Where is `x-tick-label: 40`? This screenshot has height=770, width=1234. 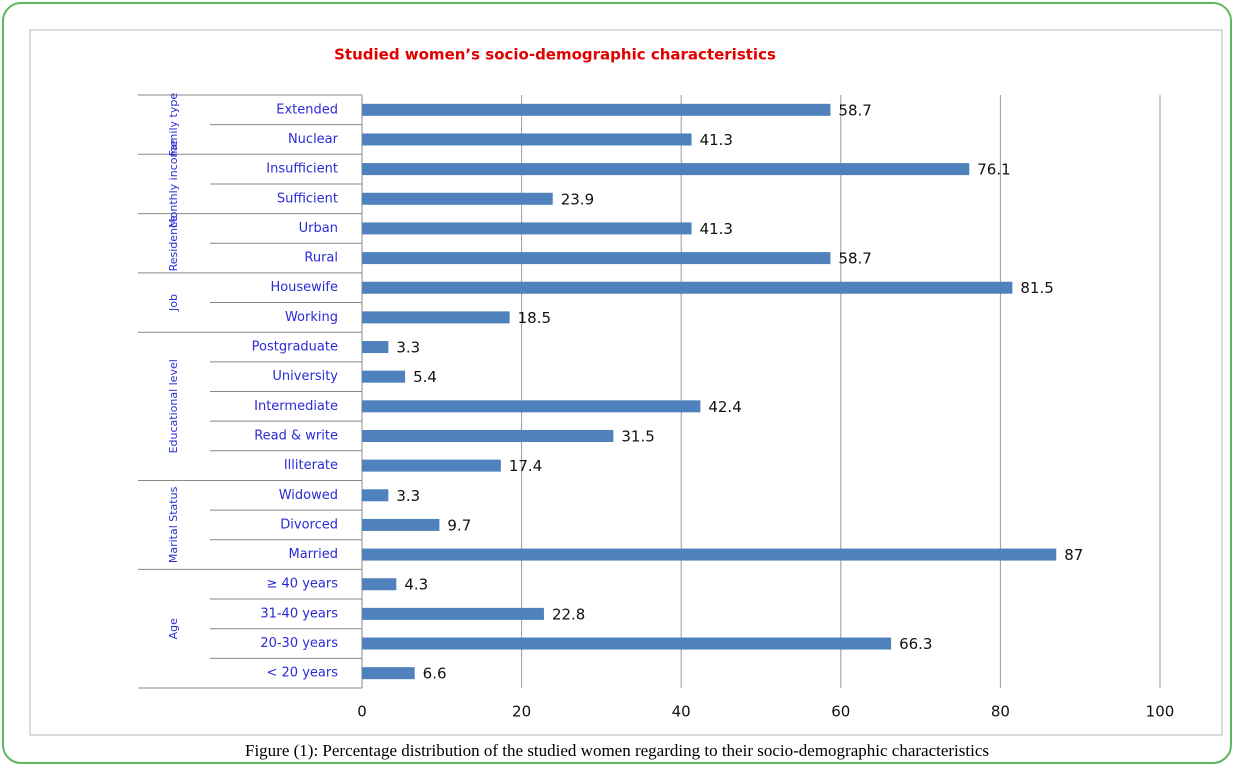 x-tick-label: 40 is located at coordinates (681, 712).